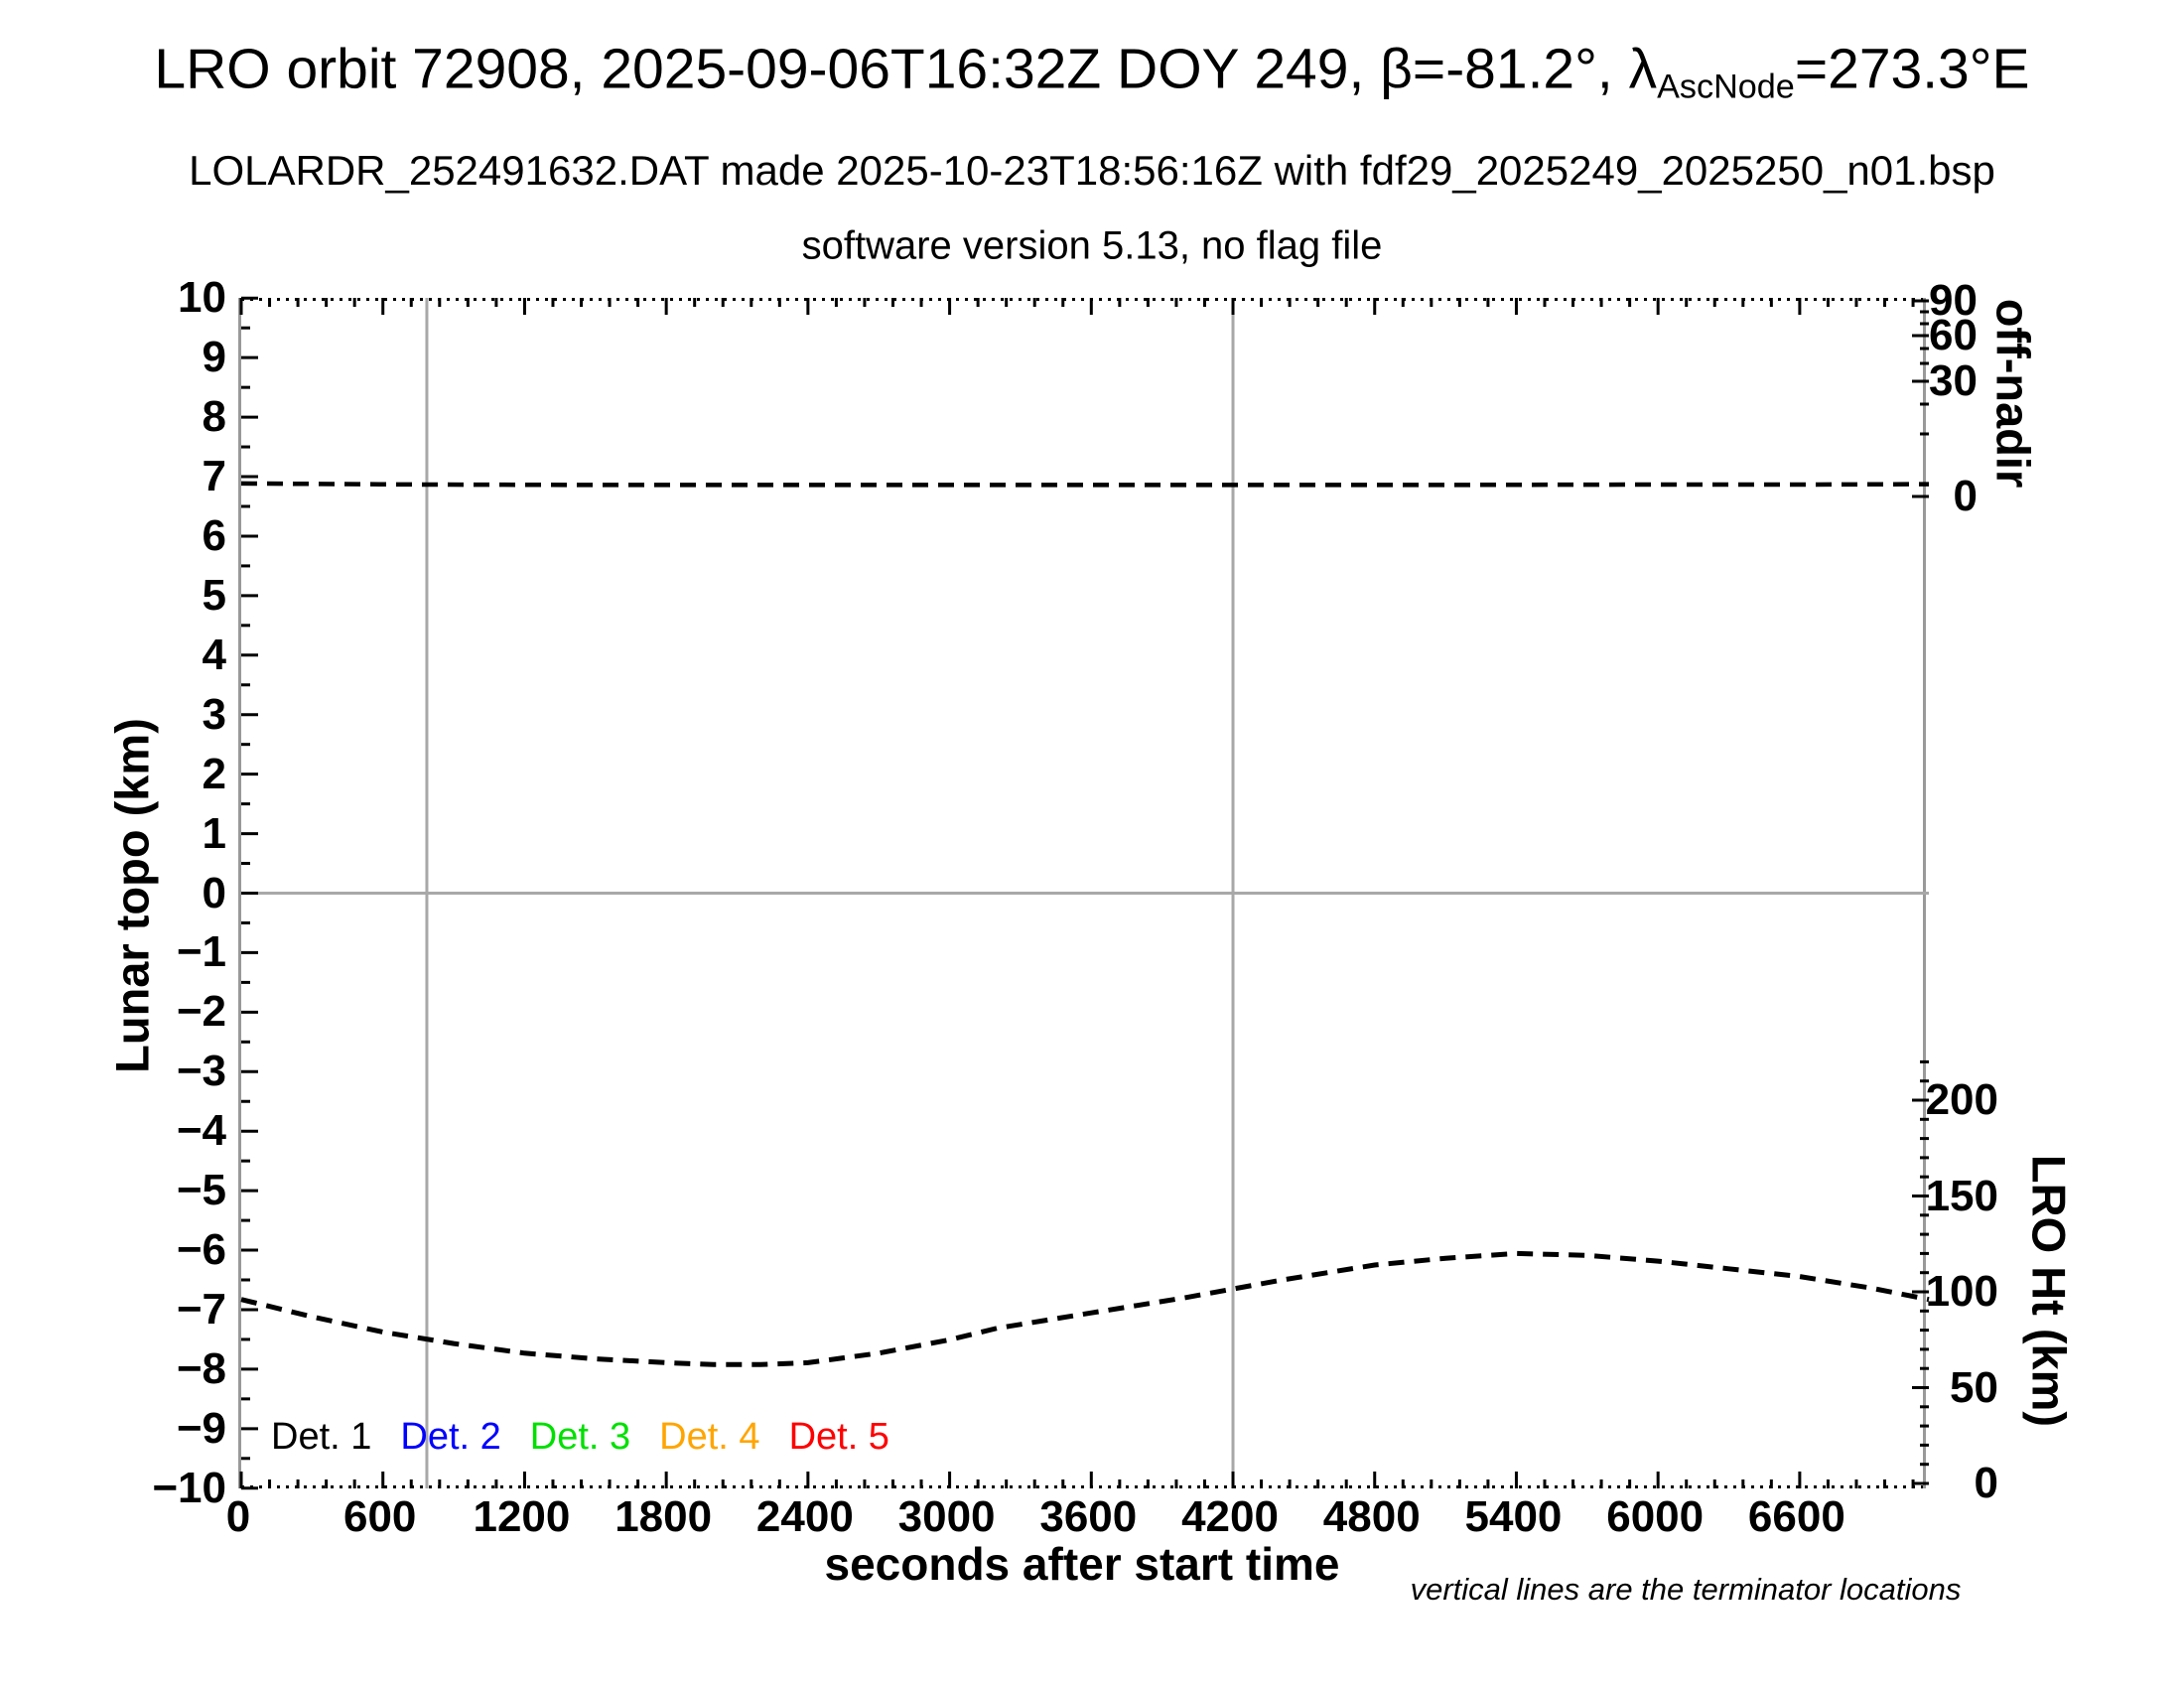 The image size is (2184, 1688). I want to click on y-axis-title-off-nadir: off-nadir, so click(2013, 393).